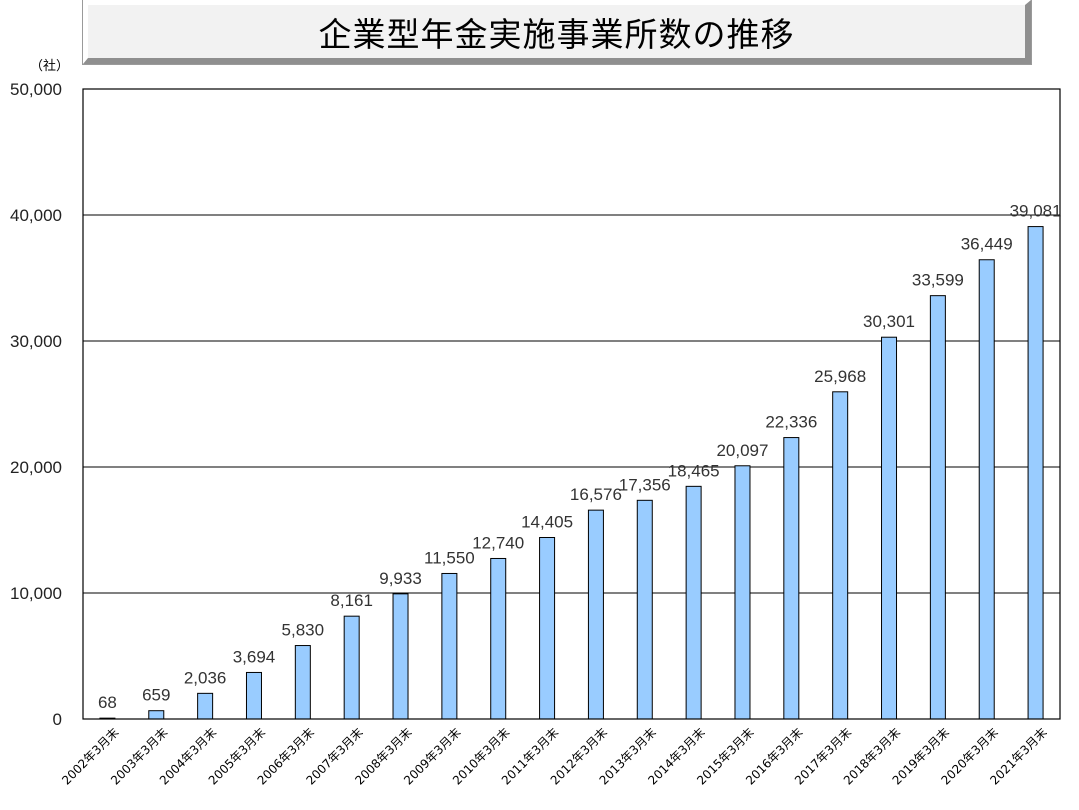 The image size is (1079, 810). I want to click on data-label: 5,830, so click(303, 630).